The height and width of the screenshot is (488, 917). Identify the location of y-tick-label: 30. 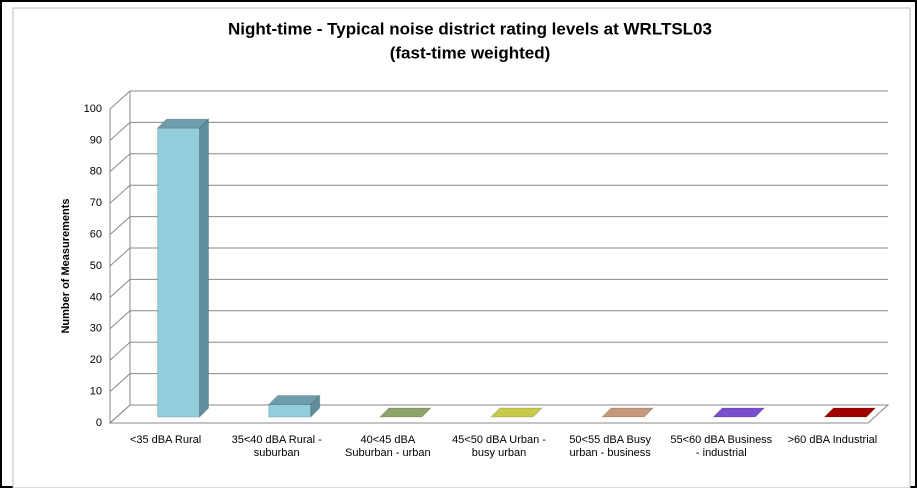
(96, 329).